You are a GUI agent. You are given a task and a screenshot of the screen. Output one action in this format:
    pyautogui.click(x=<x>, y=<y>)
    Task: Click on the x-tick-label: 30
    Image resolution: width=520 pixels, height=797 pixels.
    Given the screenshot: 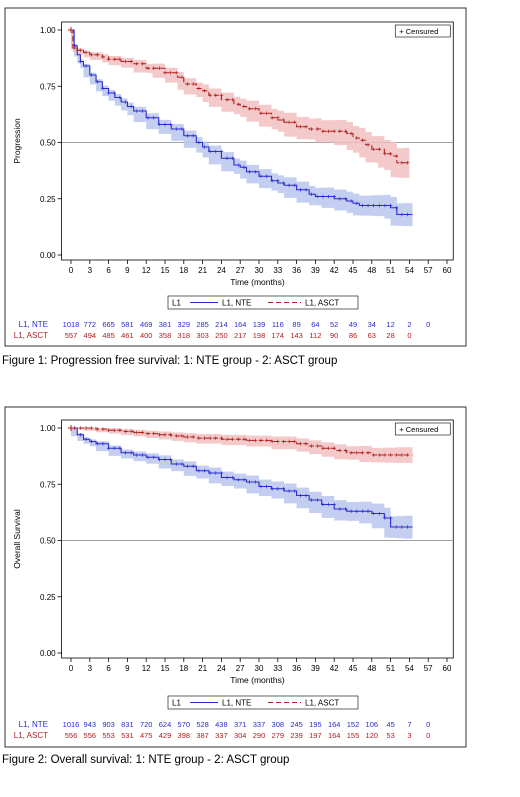 What is the action you would take?
    pyautogui.click(x=259, y=668)
    